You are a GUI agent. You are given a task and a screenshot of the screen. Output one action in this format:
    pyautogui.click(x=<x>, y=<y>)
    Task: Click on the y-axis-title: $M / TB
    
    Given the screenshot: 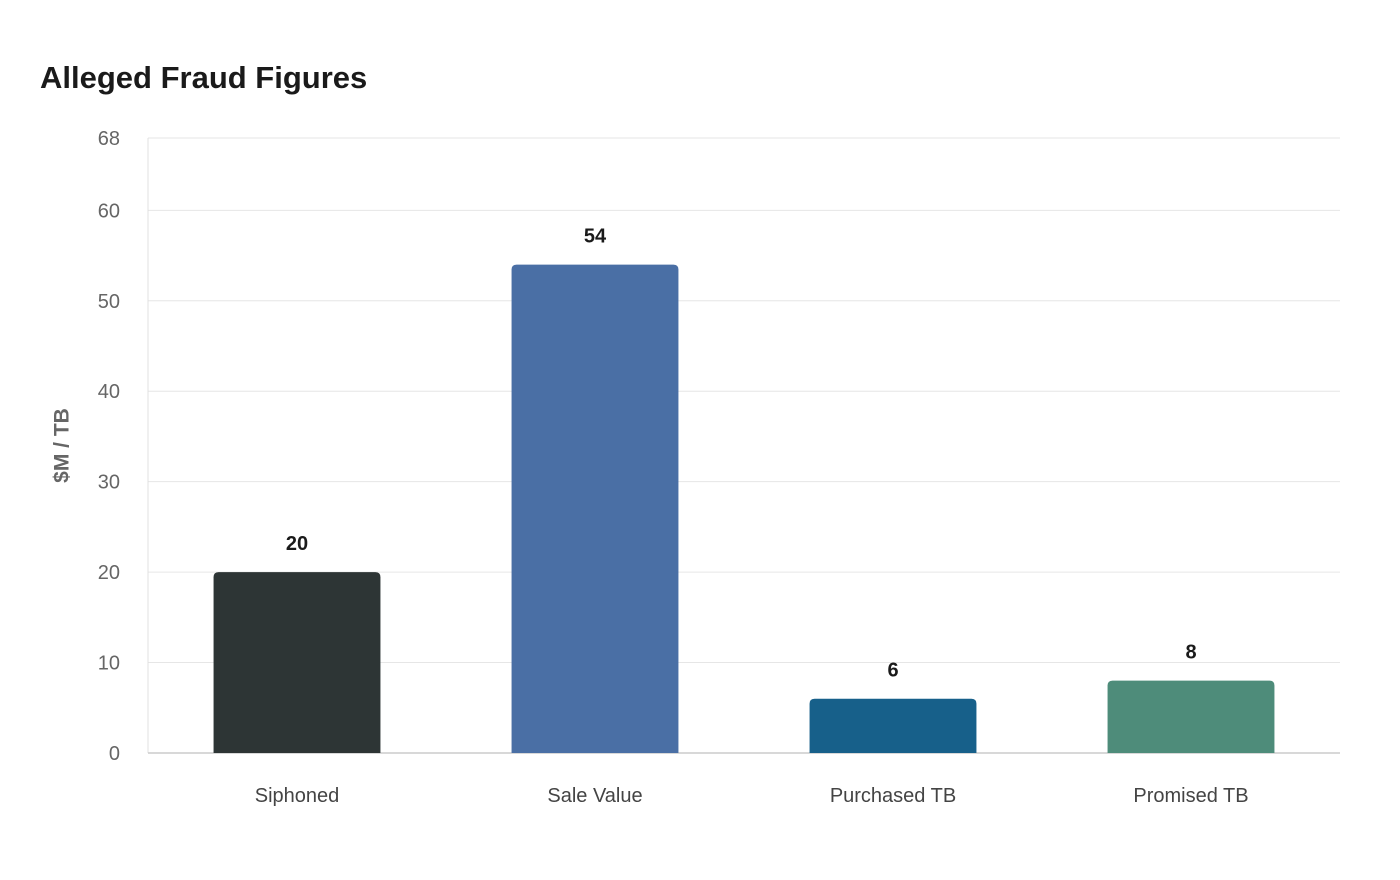 What is the action you would take?
    pyautogui.click(x=62, y=445)
    